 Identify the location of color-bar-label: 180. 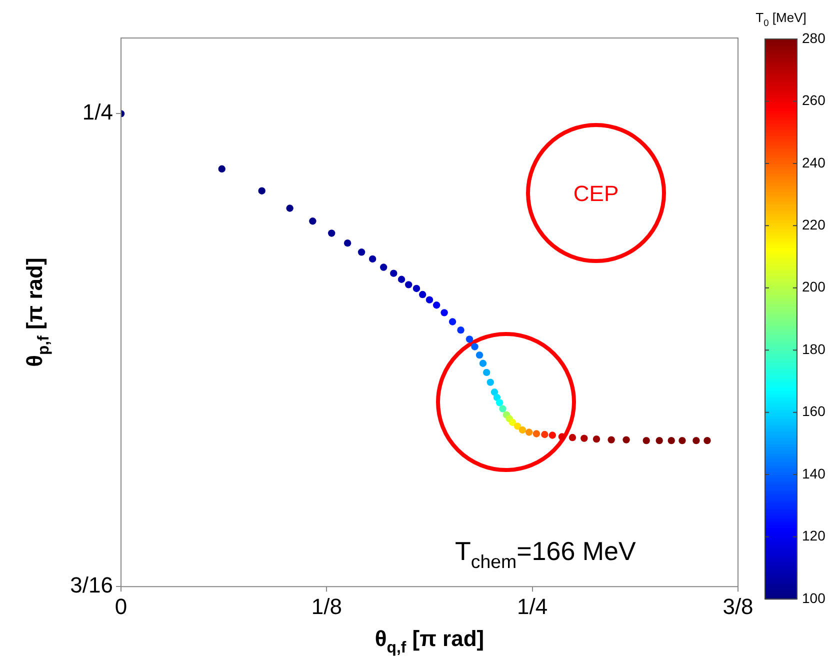
(814, 348).